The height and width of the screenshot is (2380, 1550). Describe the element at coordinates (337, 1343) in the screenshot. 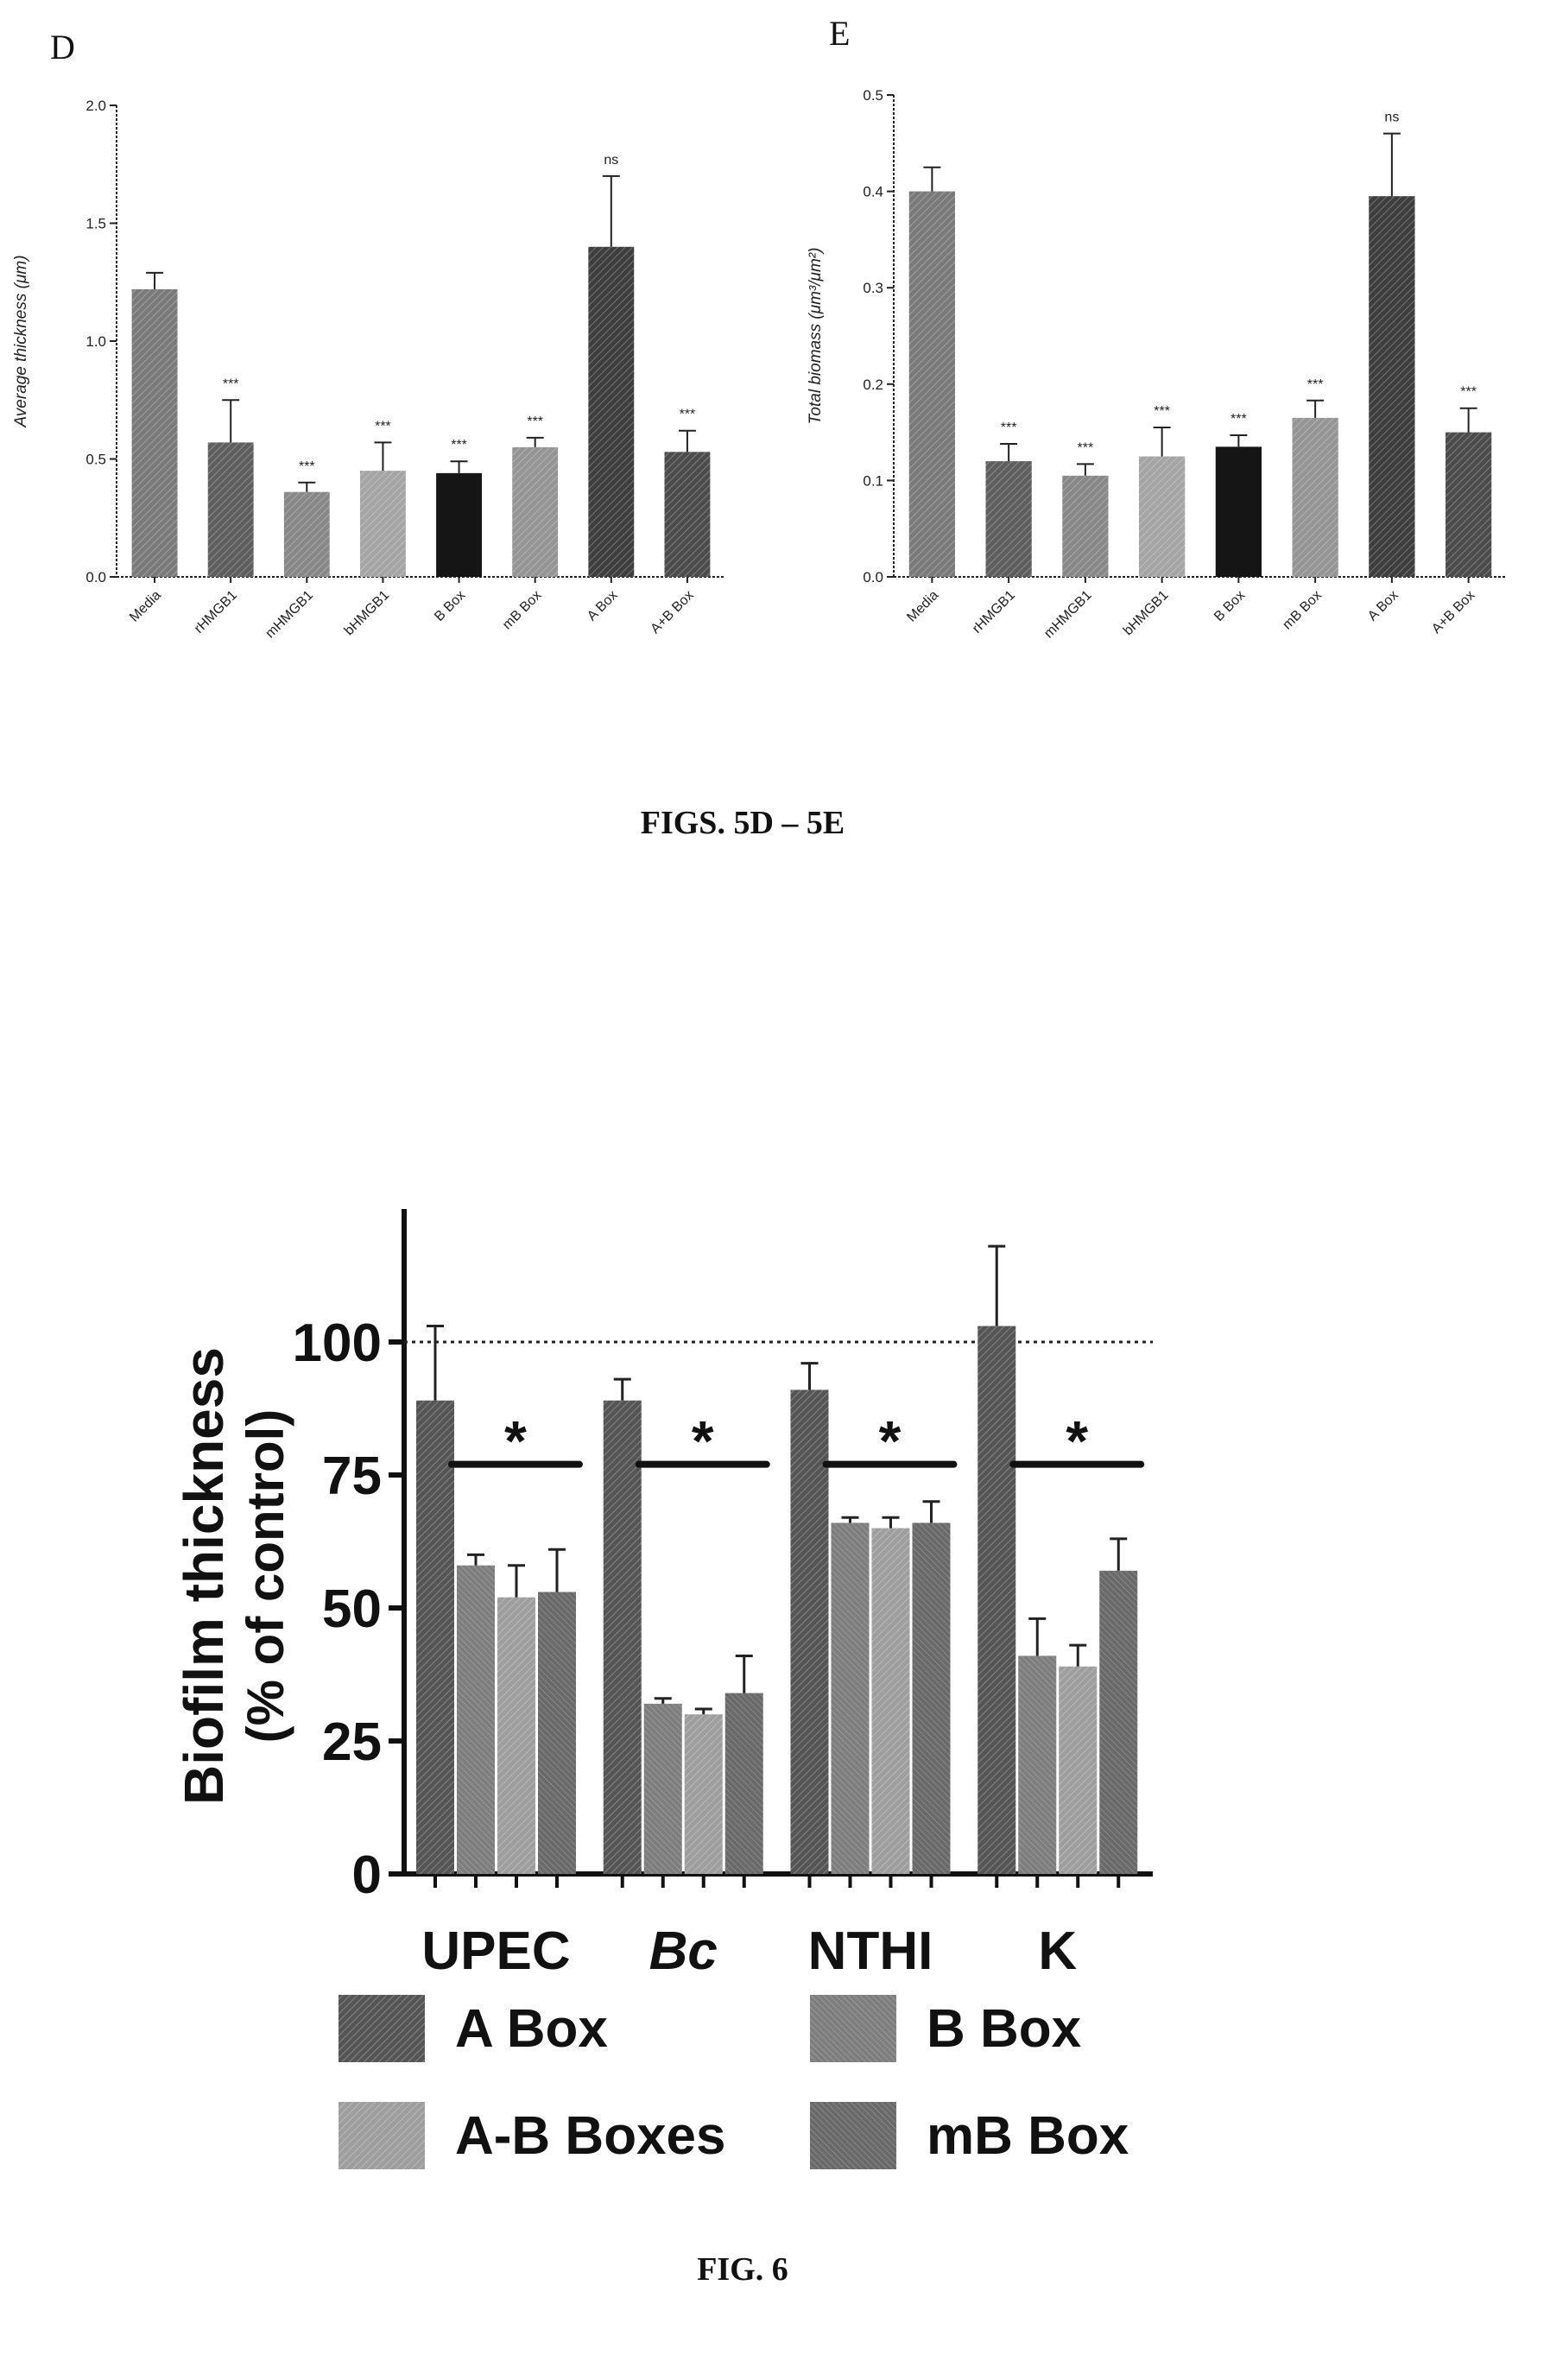

I see `y-tick-label: 100` at that location.